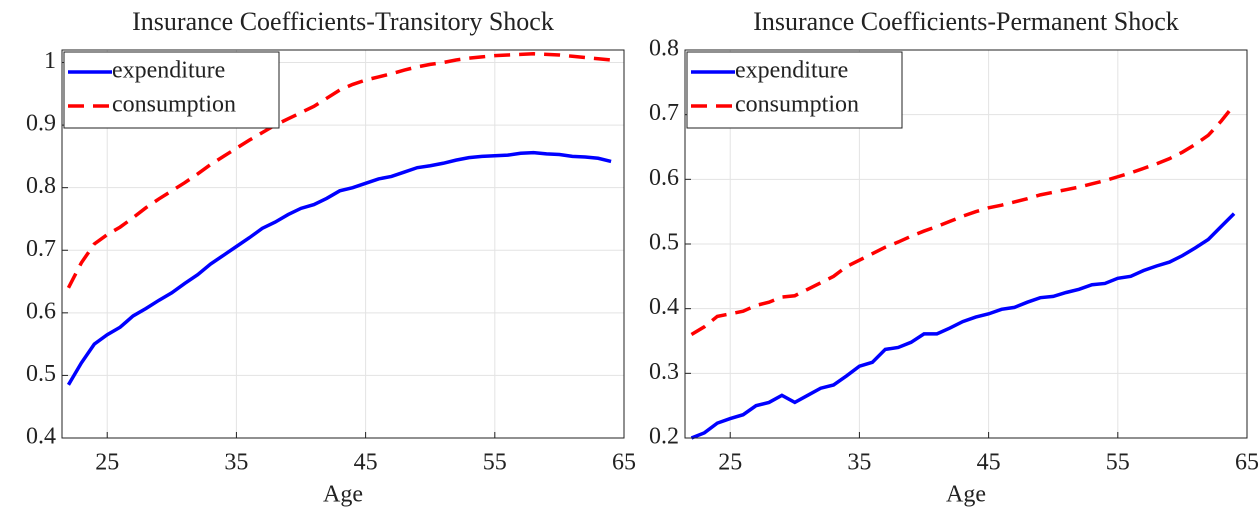 The image size is (1260, 508). I want to click on chart-title: Insurance Coefficients-Transitory Shock, so click(343, 21).